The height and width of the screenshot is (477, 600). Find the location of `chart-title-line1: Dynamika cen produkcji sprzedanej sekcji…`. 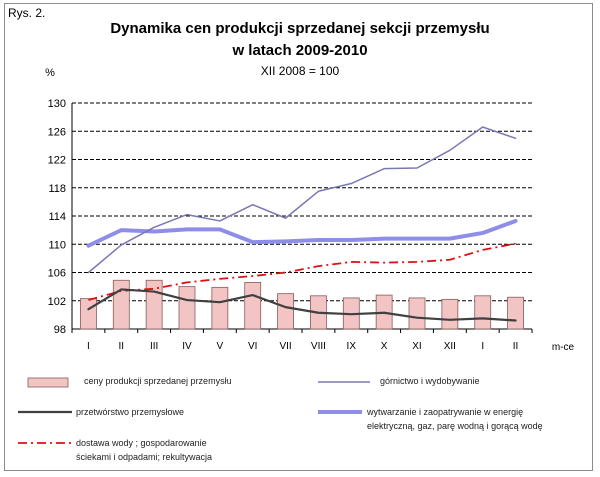

chart-title-line1: Dynamika cen produkcji sprzedanej sekcji… is located at coordinates (300, 28).